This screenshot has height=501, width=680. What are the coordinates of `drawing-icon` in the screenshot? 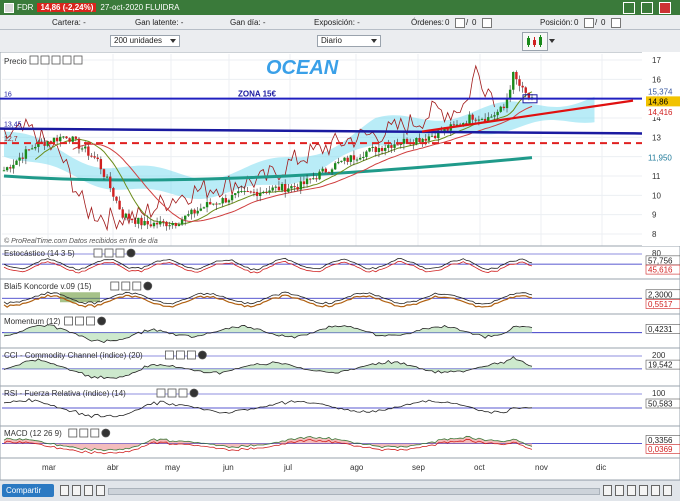 It's located at (88, 490).